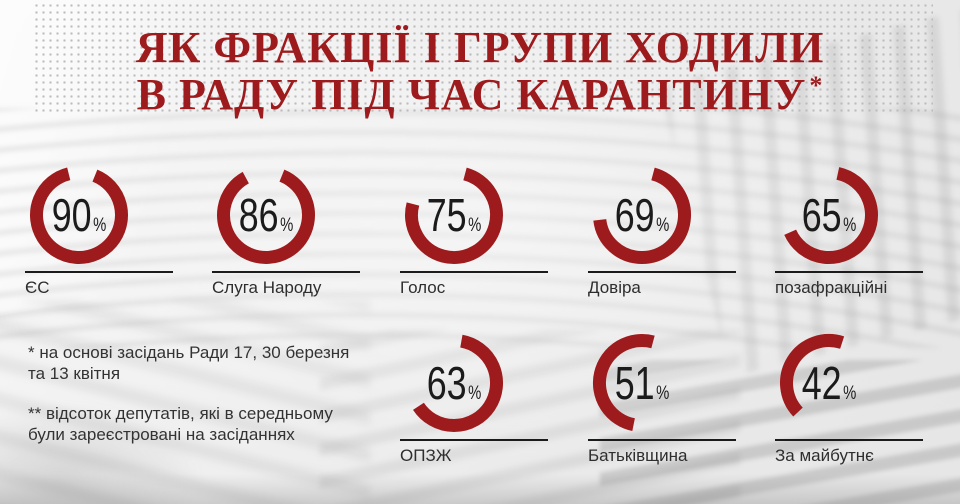  I want to click on faction-label: За майбутнє, so click(824, 455).